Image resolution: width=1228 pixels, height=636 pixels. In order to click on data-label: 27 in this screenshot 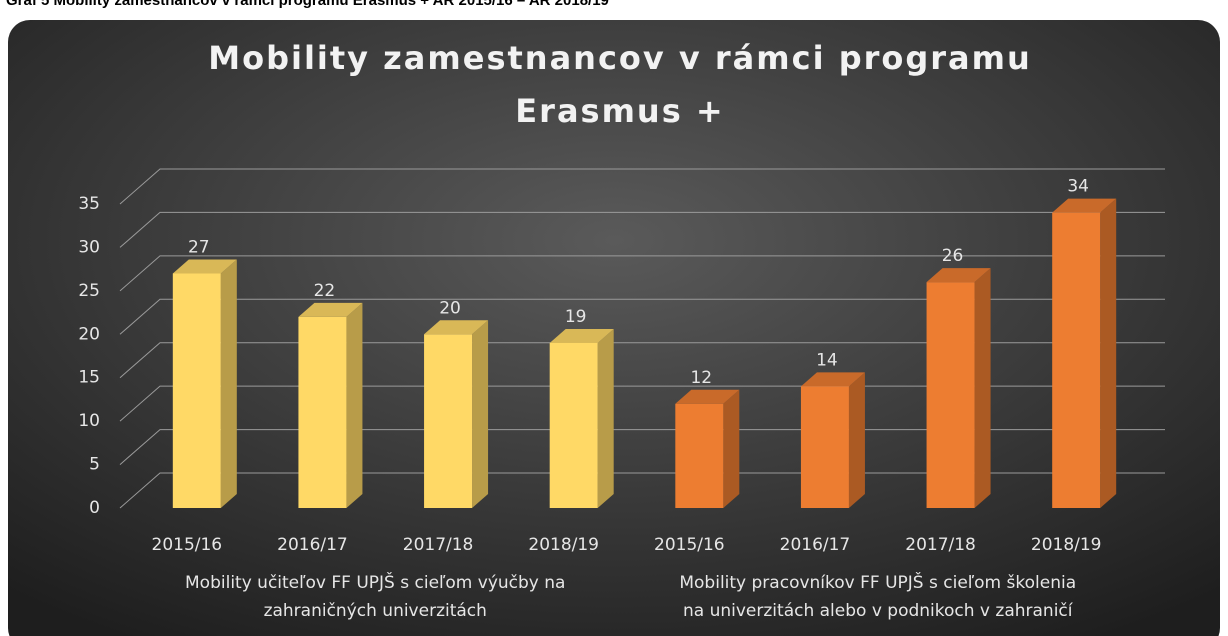, I will do `click(199, 247)`.